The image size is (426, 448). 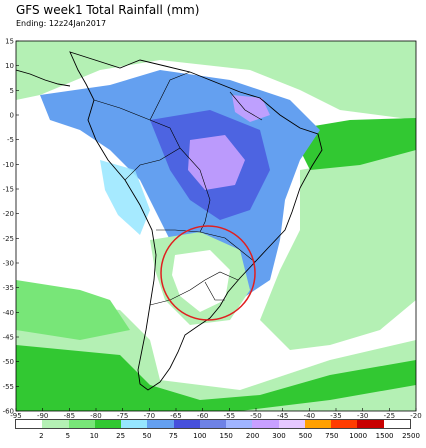 I want to click on longitude-label: -45, so click(x=282, y=416).